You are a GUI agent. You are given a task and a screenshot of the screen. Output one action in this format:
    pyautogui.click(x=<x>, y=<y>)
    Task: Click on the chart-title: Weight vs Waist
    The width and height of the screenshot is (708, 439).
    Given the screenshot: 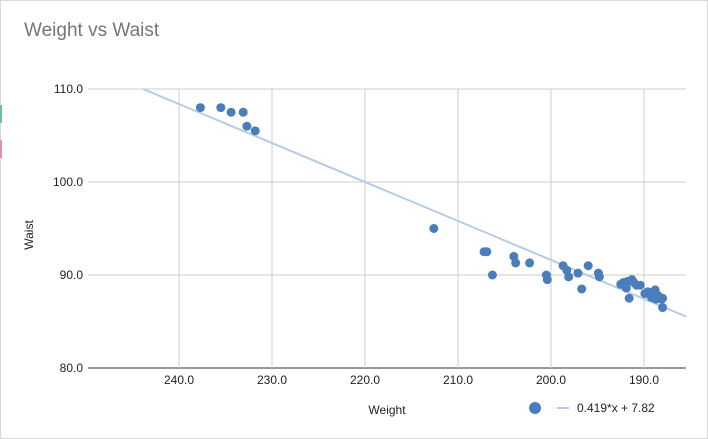 What is the action you would take?
    pyautogui.click(x=92, y=30)
    